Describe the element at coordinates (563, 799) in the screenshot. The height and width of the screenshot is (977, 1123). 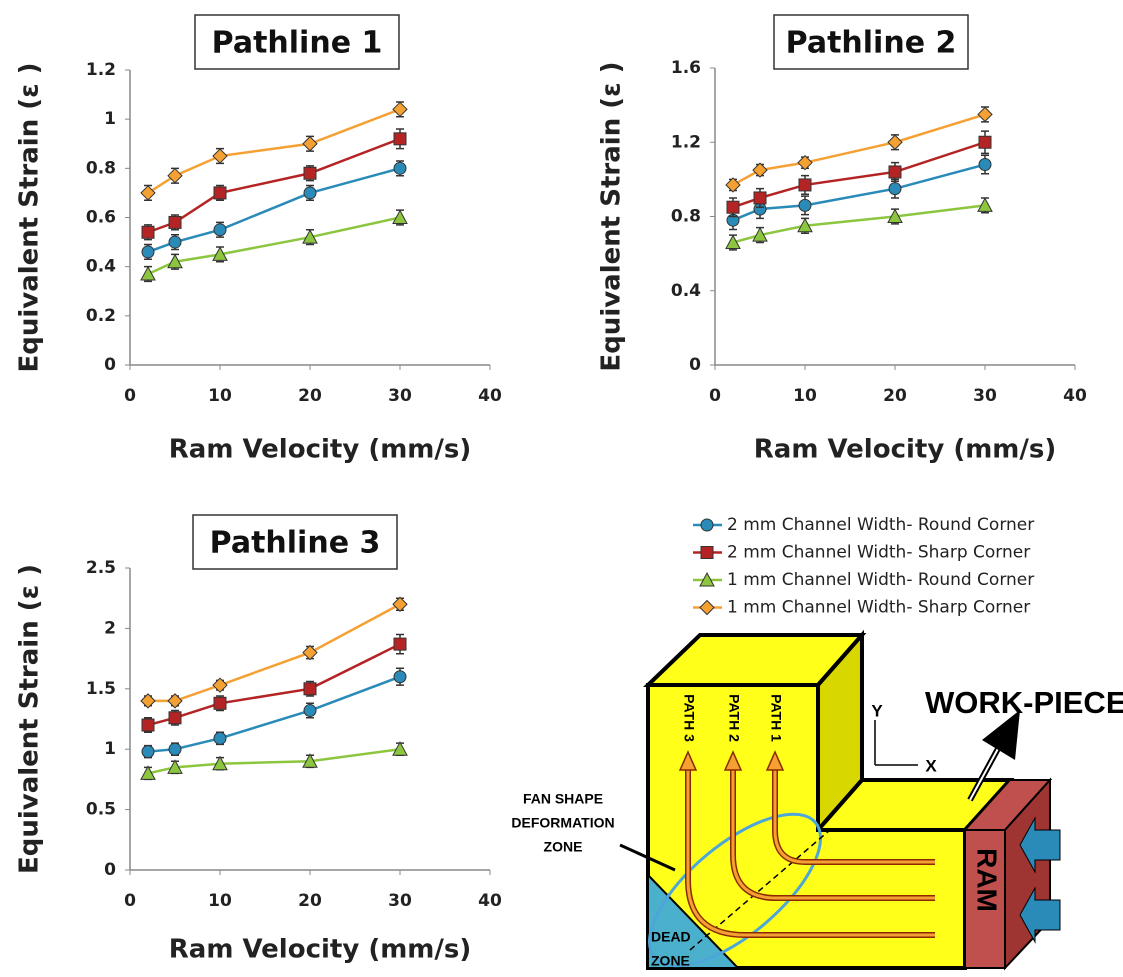
I see `fan-zone-label: FAN SHAPE` at that location.